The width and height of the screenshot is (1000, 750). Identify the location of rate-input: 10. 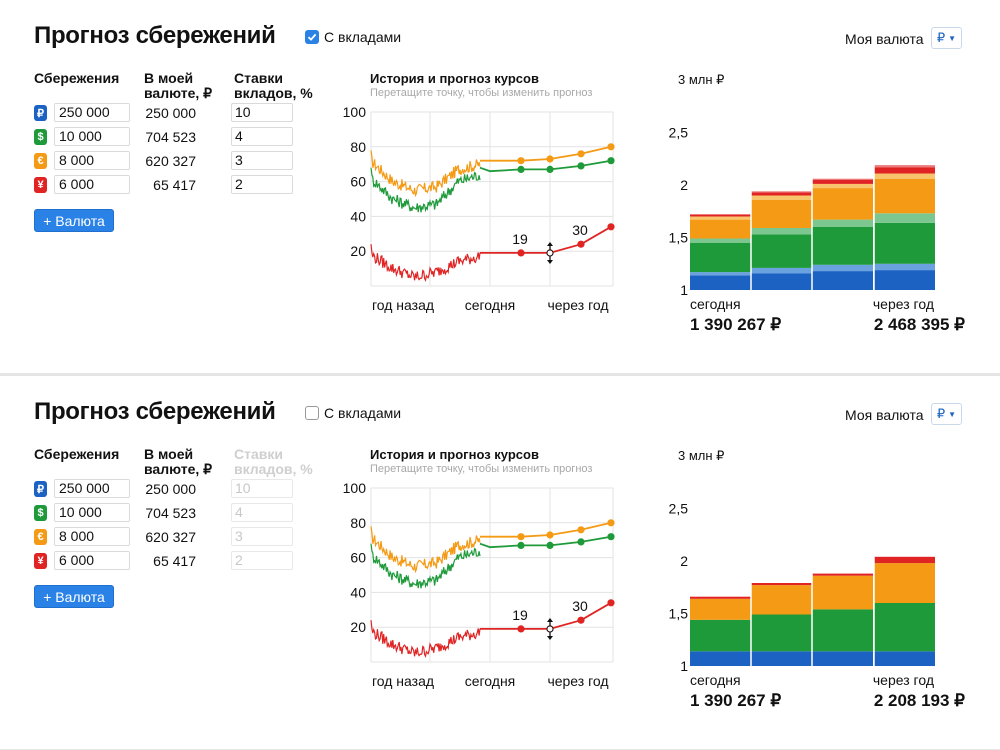
(262, 112).